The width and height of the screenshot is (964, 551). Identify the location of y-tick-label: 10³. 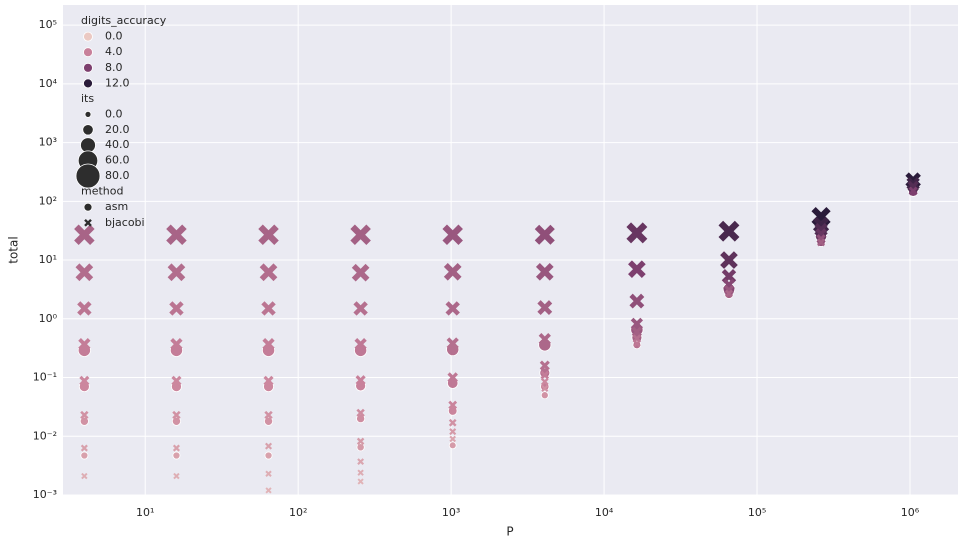
(48, 142).